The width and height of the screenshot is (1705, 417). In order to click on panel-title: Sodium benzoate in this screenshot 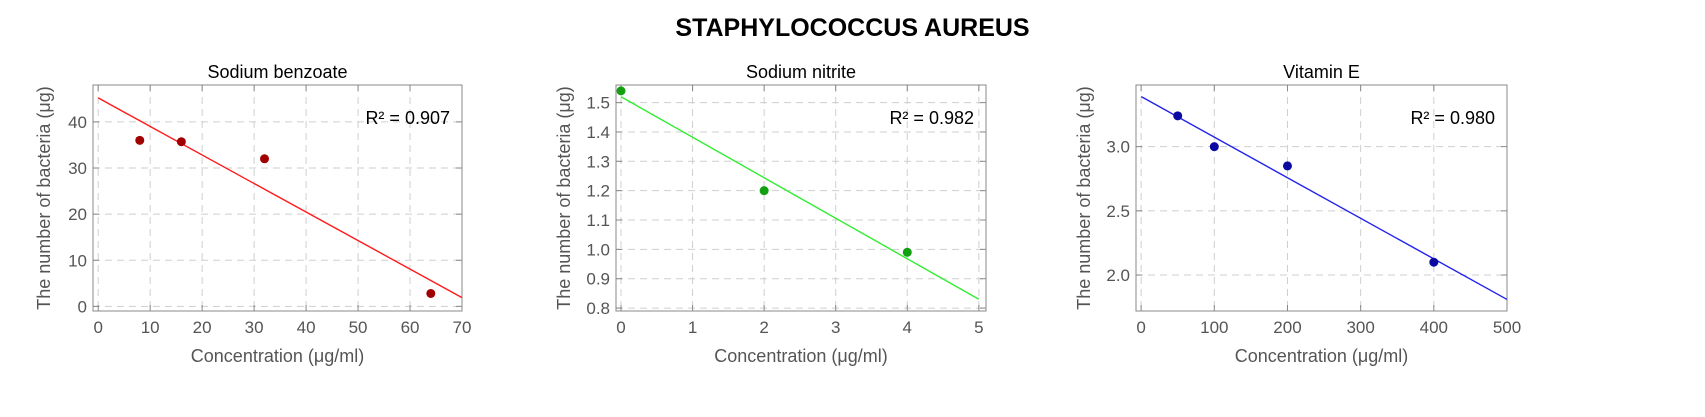, I will do `click(277, 72)`.